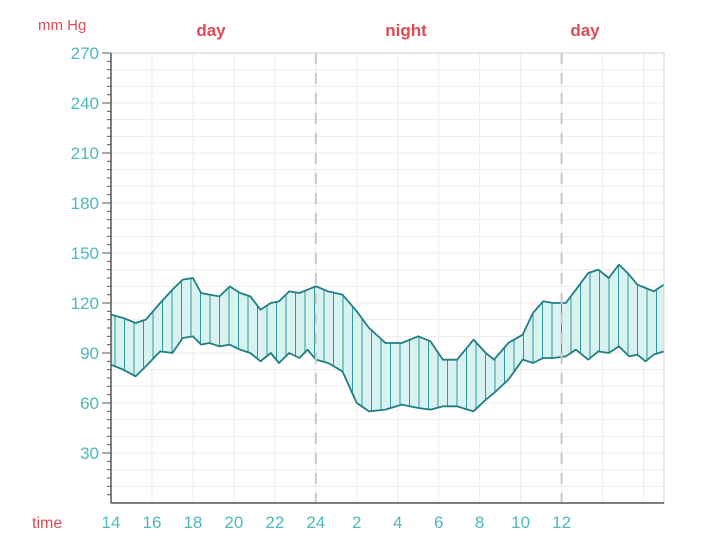 The width and height of the screenshot is (720, 539). I want to click on x-tick-label: 12, so click(561, 522).